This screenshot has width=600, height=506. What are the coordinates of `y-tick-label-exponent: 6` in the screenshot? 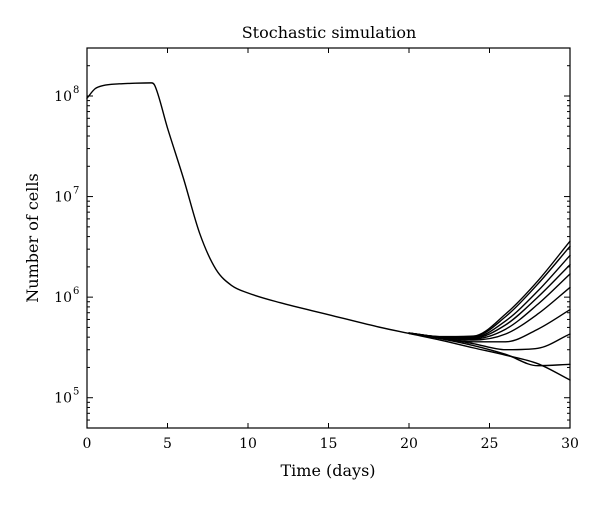 It's located at (76, 291).